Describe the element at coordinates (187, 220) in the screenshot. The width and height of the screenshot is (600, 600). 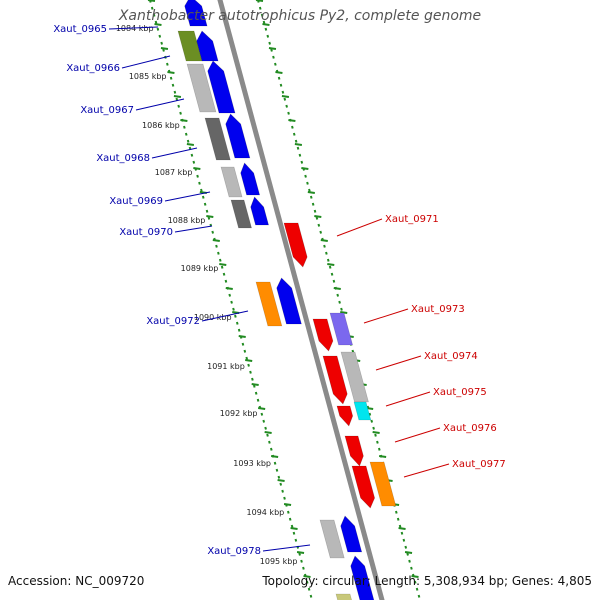
I see `tick-label: 1088 kbp` at that location.